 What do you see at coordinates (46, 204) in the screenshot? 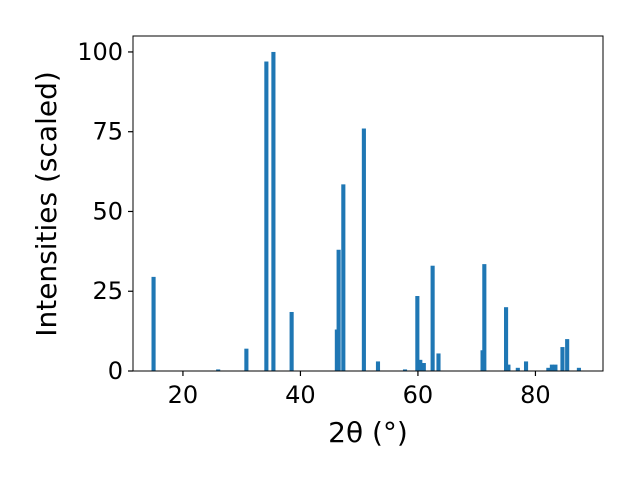
I see `y-axis-label: Intensities (scaled)` at bounding box center [46, 204].